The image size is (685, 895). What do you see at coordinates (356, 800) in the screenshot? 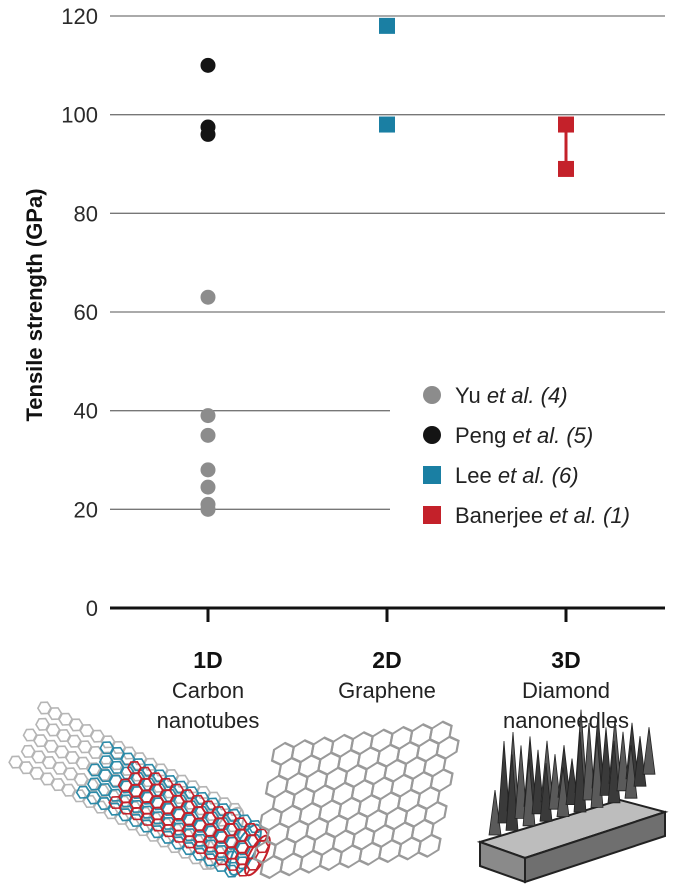
I see `graphene-sheet-illustration` at bounding box center [356, 800].